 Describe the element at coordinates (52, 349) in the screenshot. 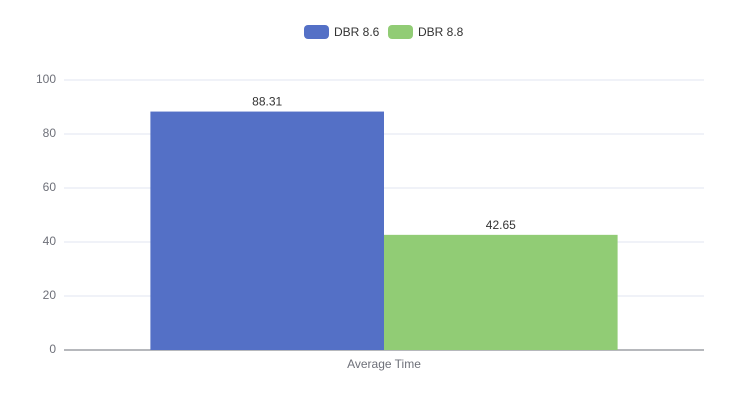

I see `y-tick-label: 0` at that location.